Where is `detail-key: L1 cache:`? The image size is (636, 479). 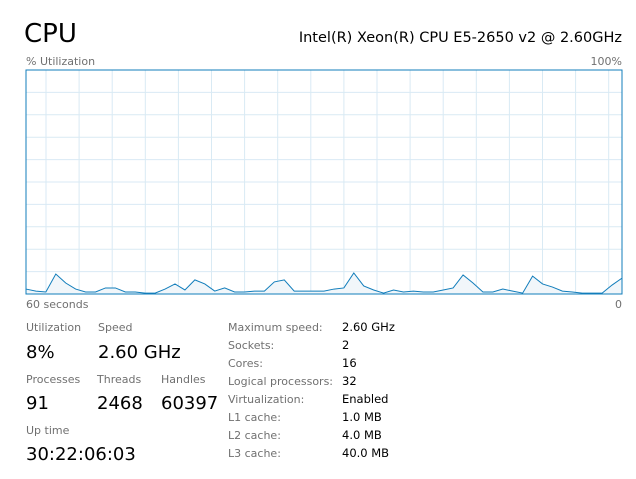 detail-key: L1 cache: is located at coordinates (254, 417).